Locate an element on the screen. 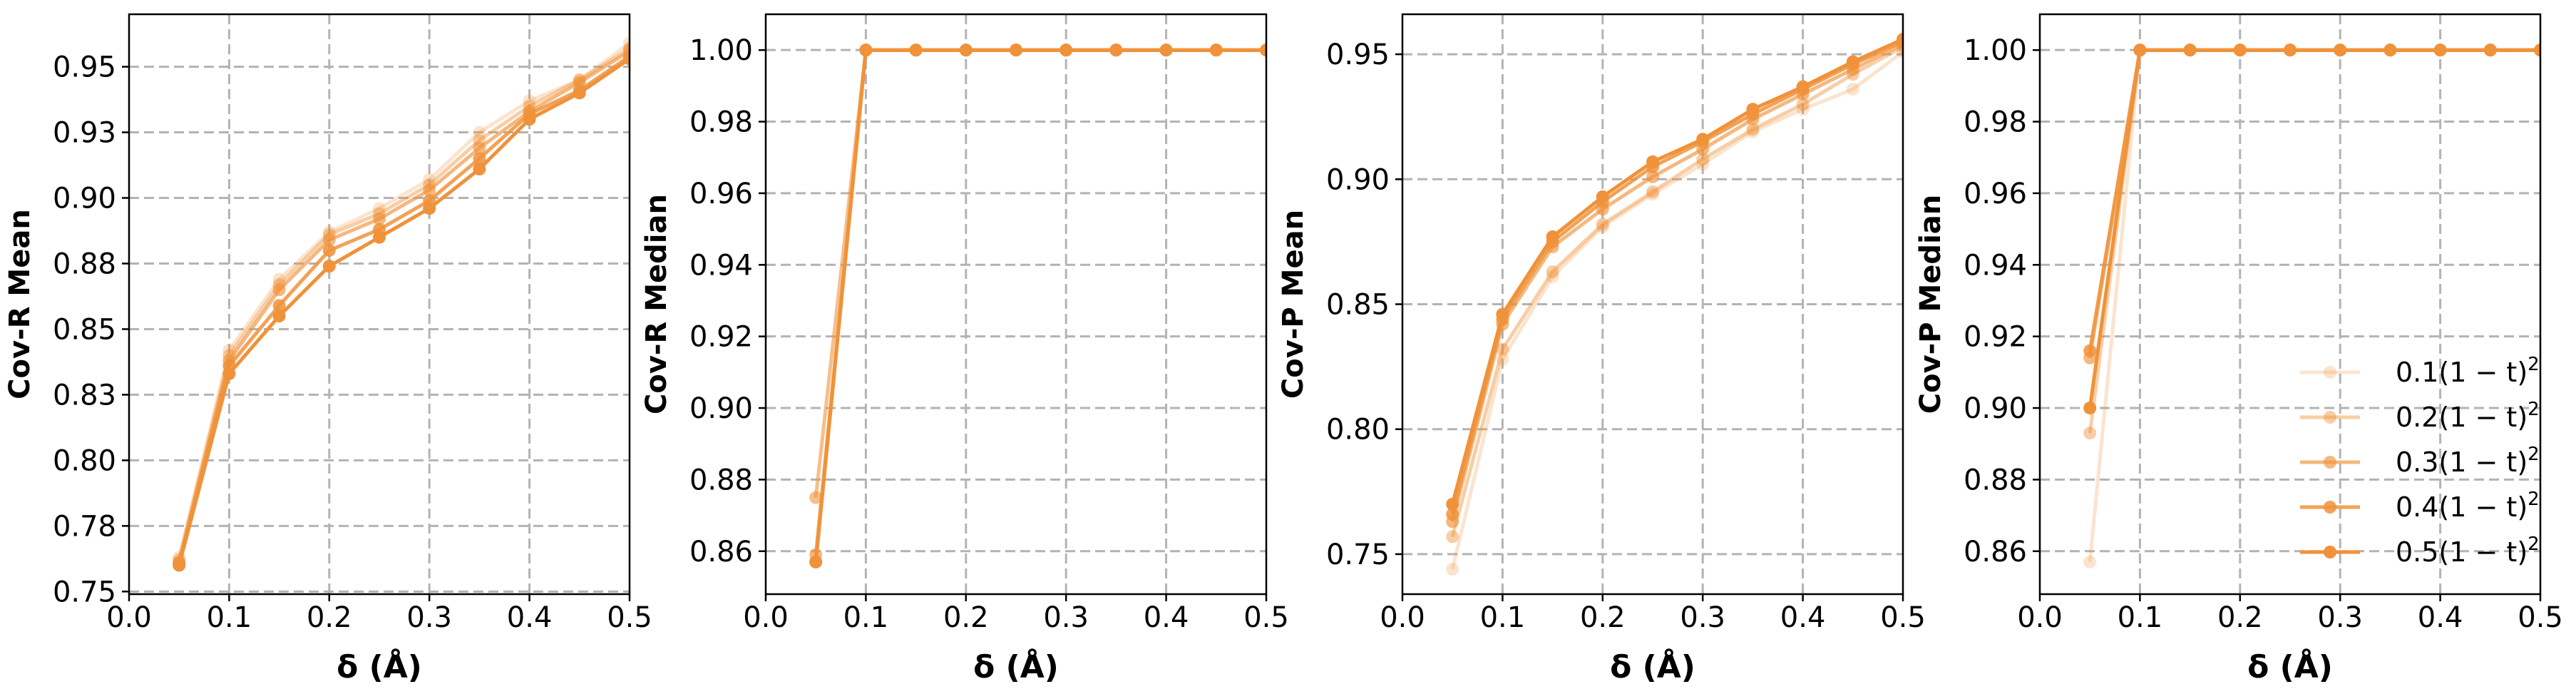 The image size is (2576, 699). y-tick-label: 0.93 is located at coordinates (84, 133).